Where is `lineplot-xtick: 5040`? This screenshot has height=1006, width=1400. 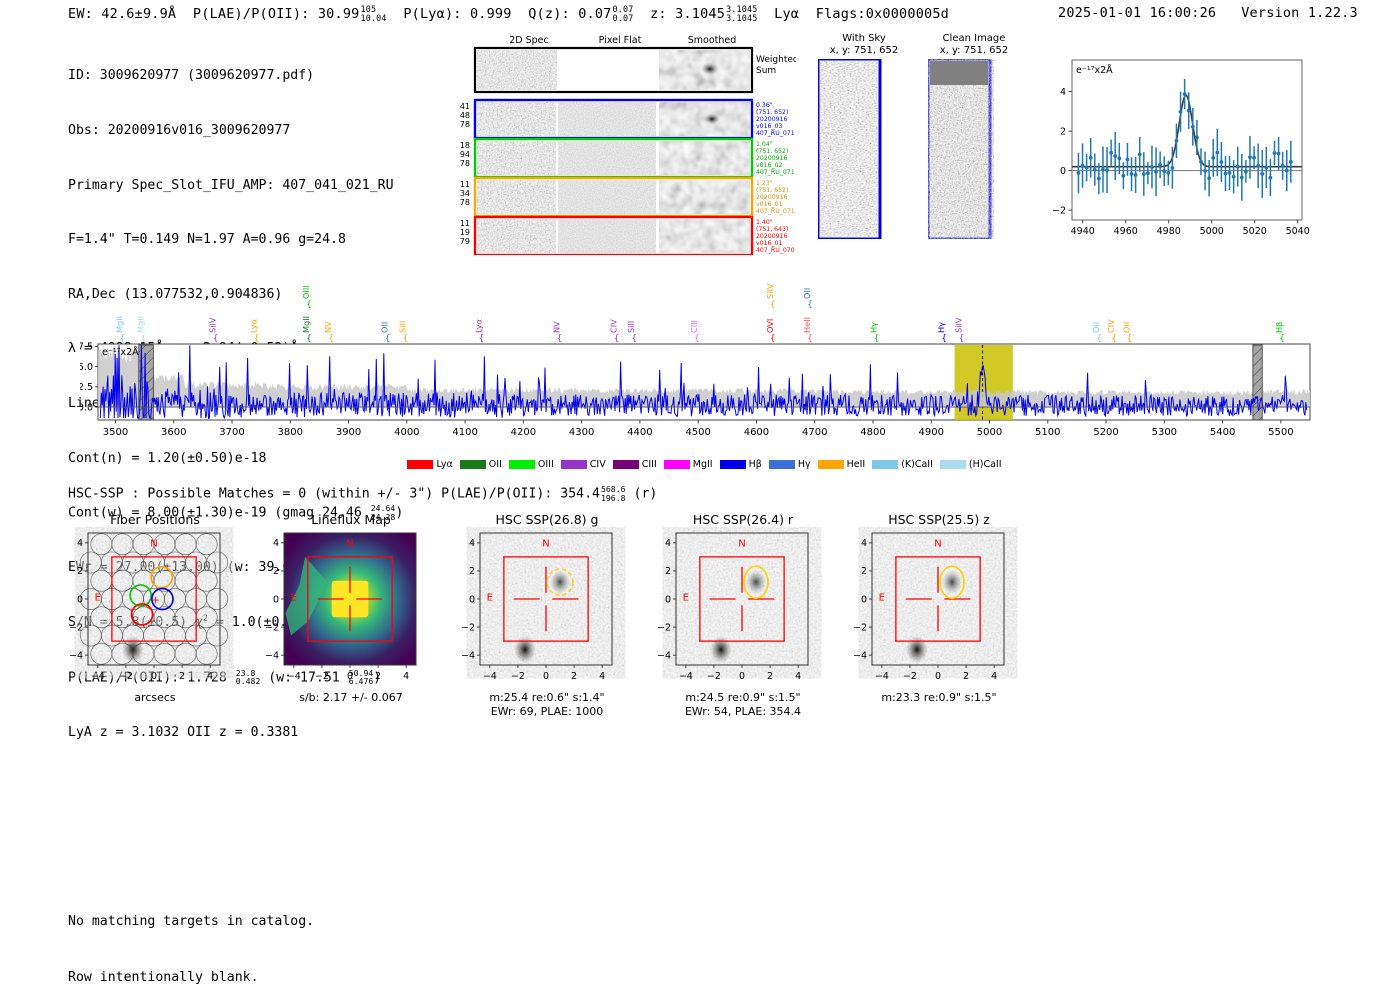 lineplot-xtick: 5040 is located at coordinates (1298, 231).